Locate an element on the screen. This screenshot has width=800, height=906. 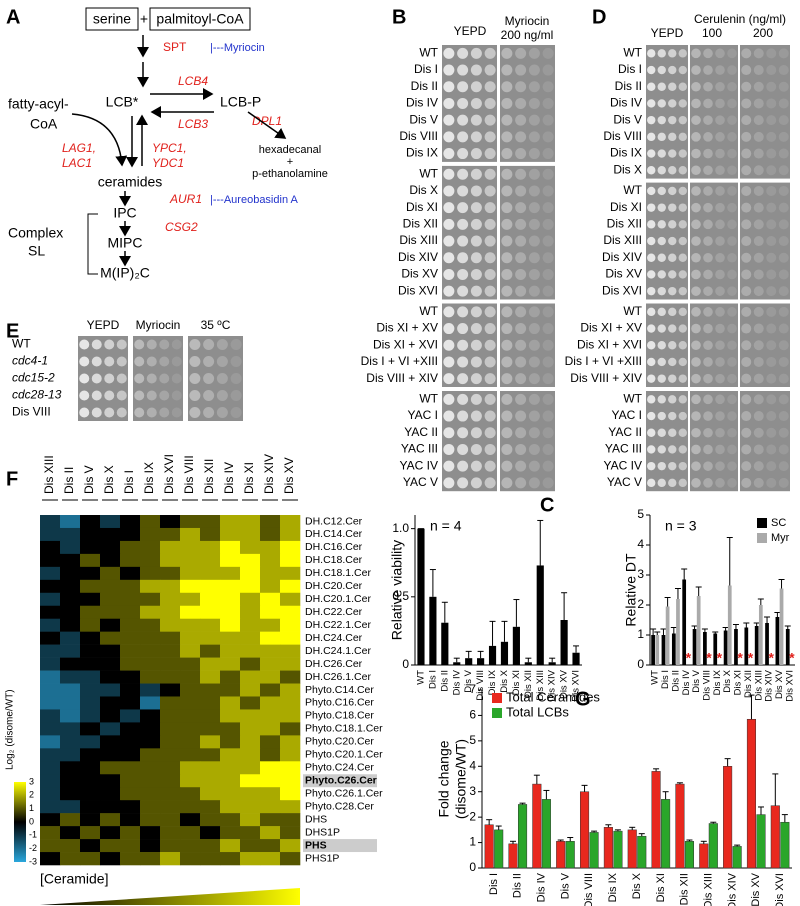
strain-label: Dis XI is located at coordinates (422, 207).